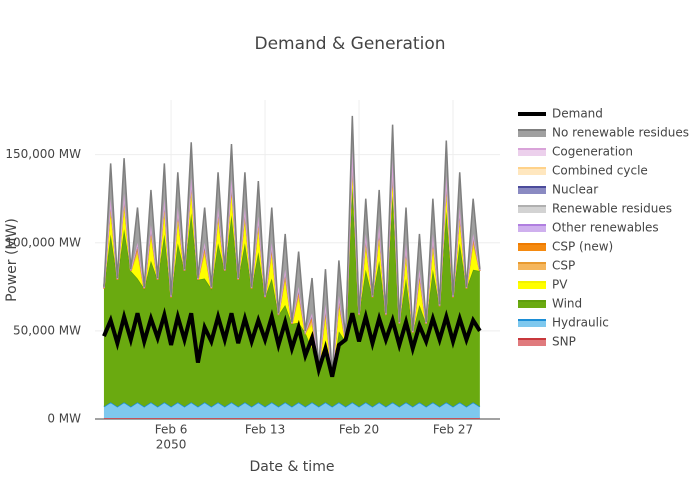 The image size is (700, 500). I want to click on x-tick-label: Feb 20, so click(359, 430).